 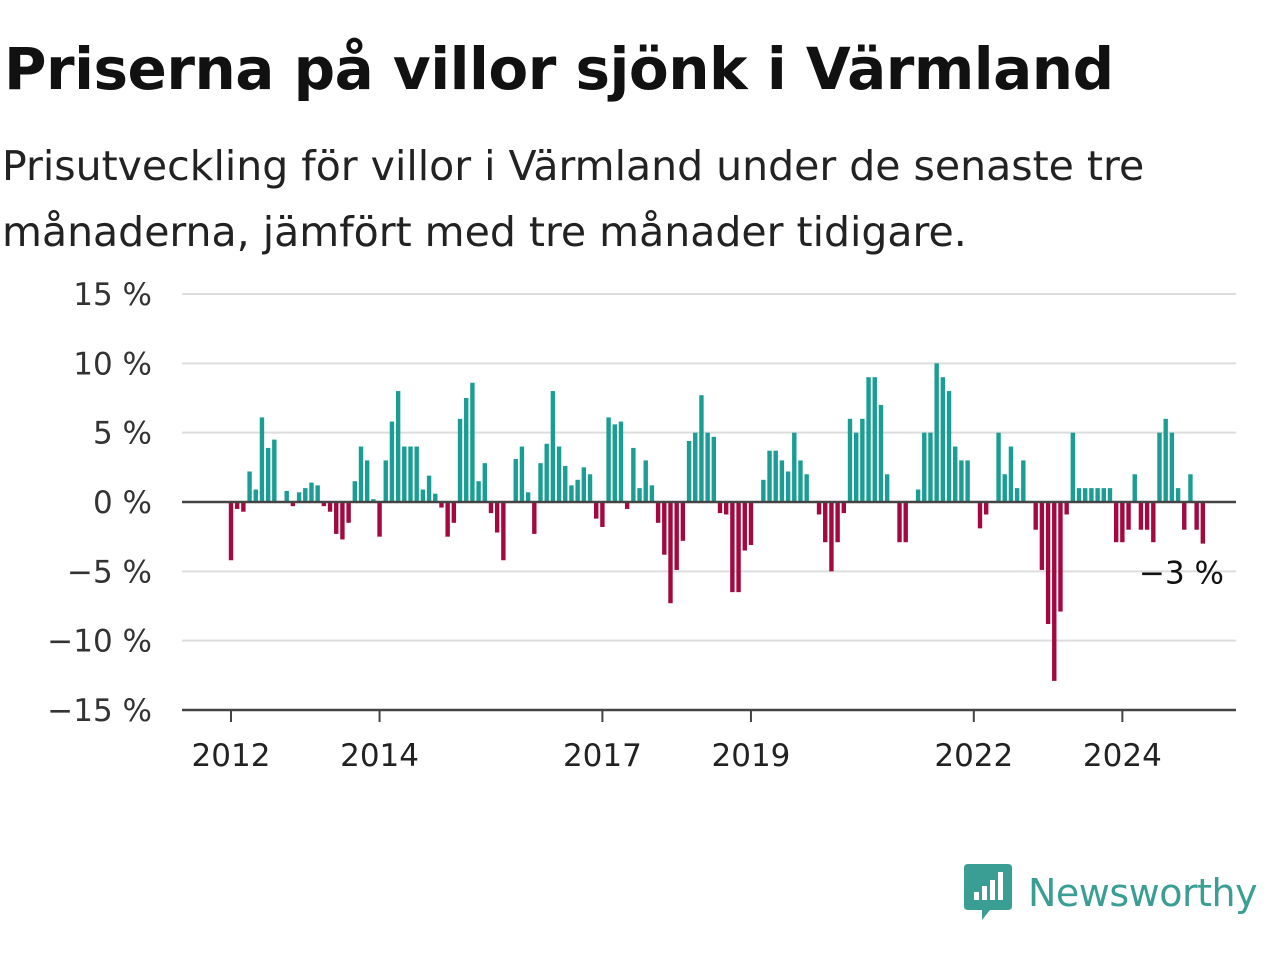 I want to click on y-tick-label: 0 %, so click(x=122, y=503).